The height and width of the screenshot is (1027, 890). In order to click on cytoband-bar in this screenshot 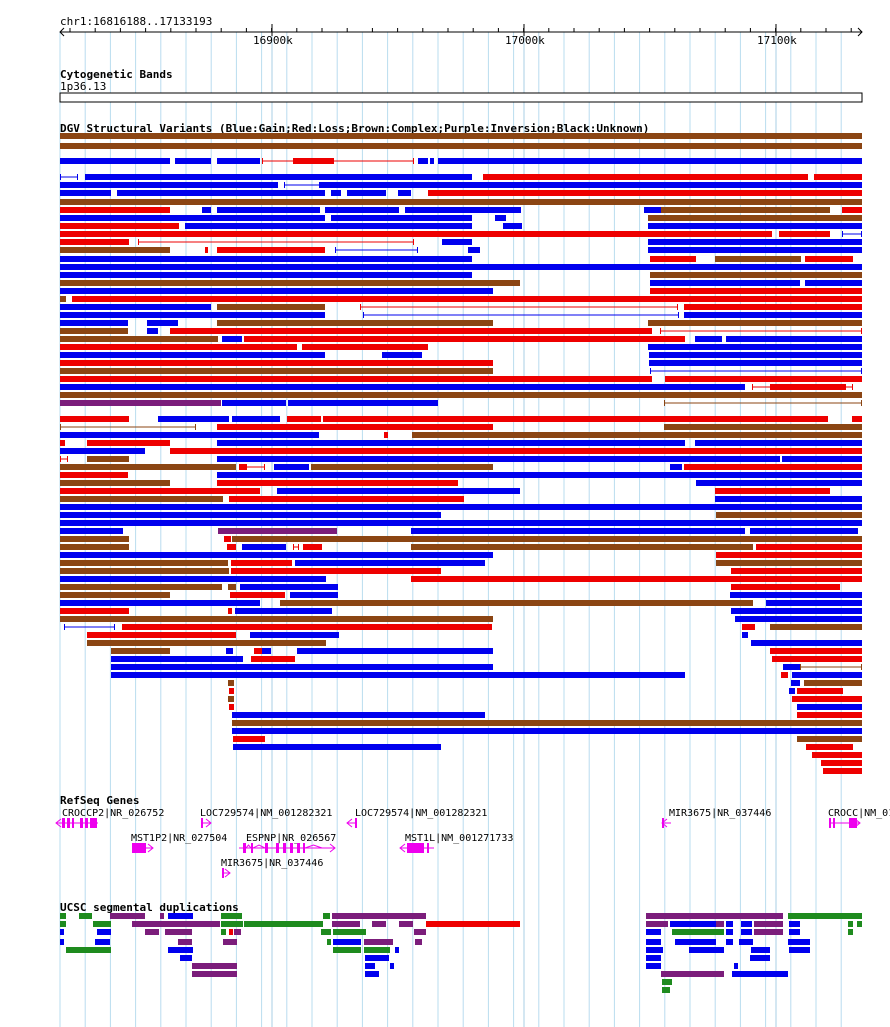, I will do `click(461, 97)`.